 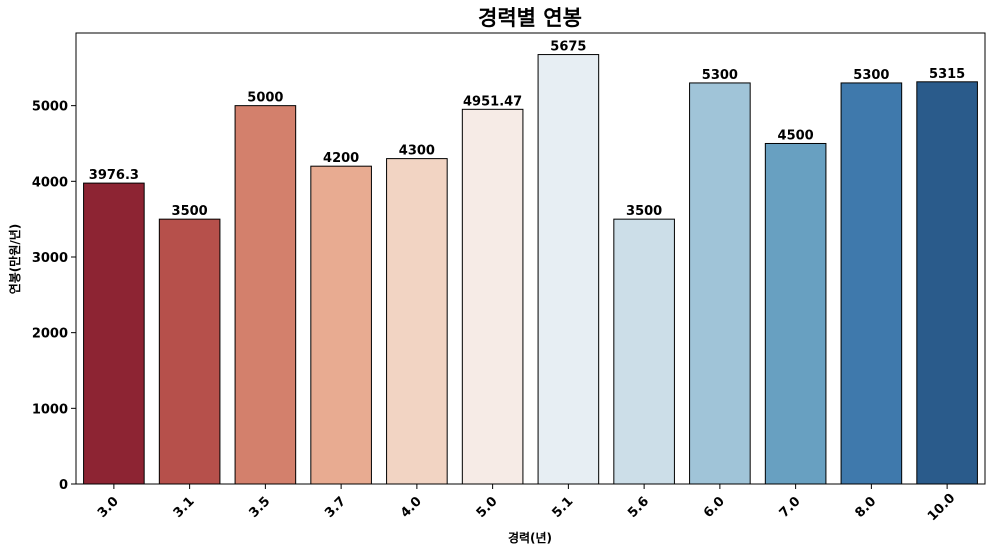 I want to click on bar-value-label: 5315, so click(x=947, y=74).